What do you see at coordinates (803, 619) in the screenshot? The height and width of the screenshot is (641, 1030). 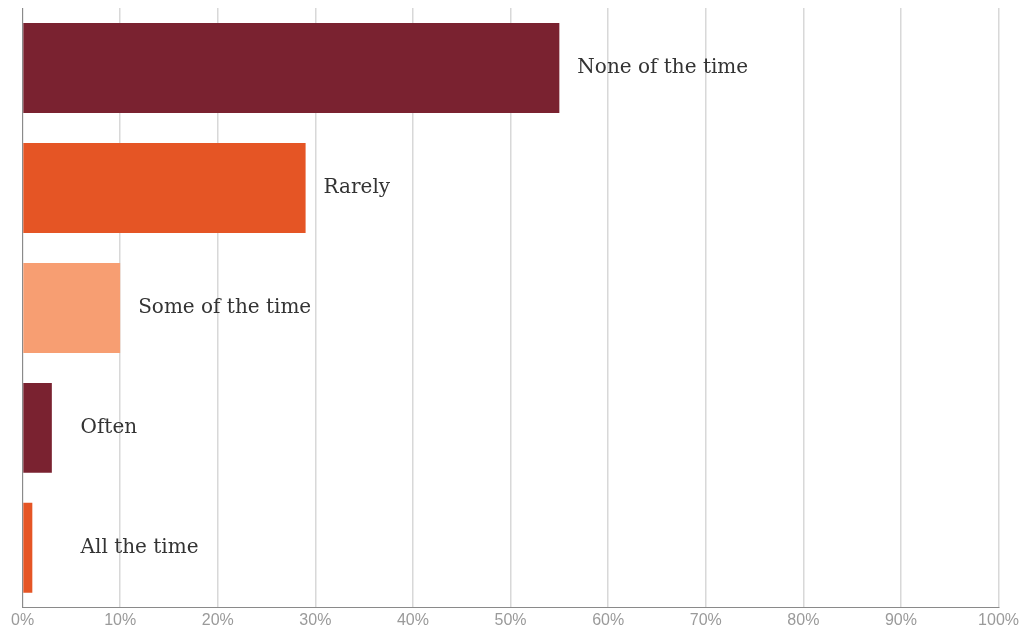 I see `x-tick-label: 80%` at bounding box center [803, 619].